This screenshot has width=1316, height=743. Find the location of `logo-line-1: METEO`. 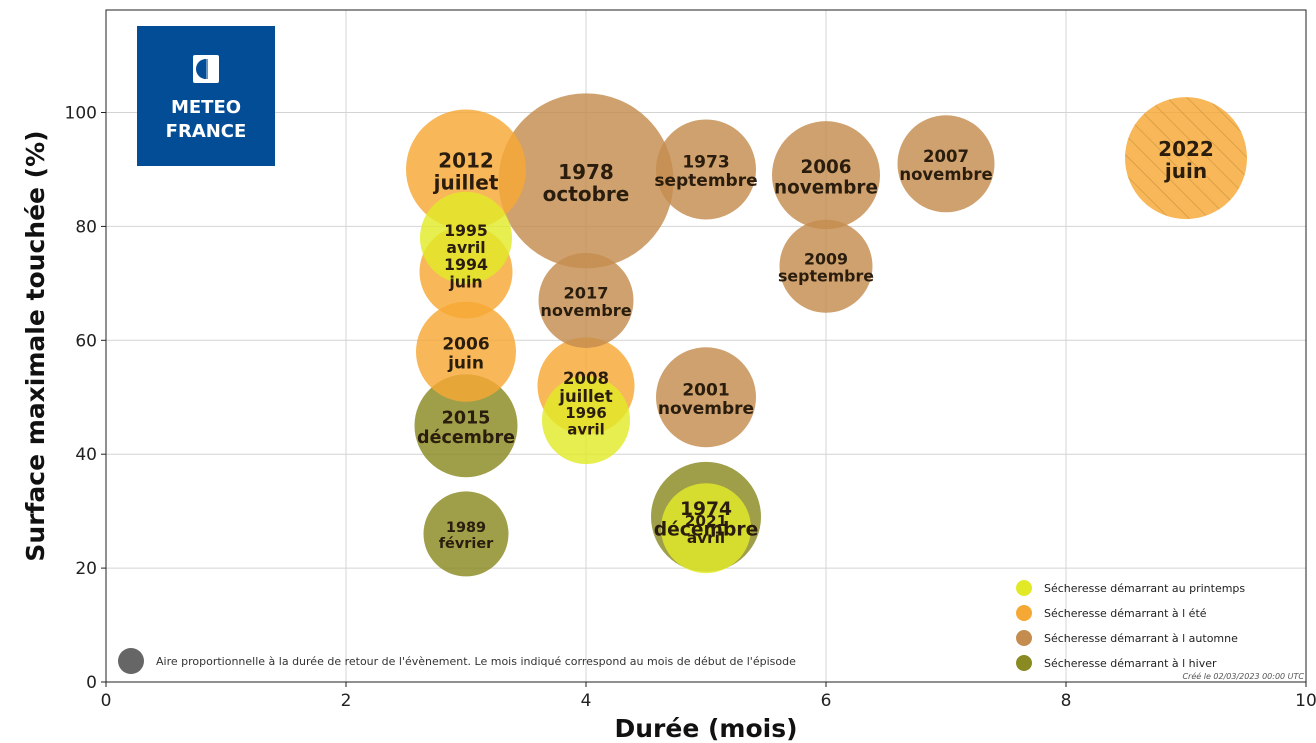

logo-line-1: METEO is located at coordinates (206, 107).